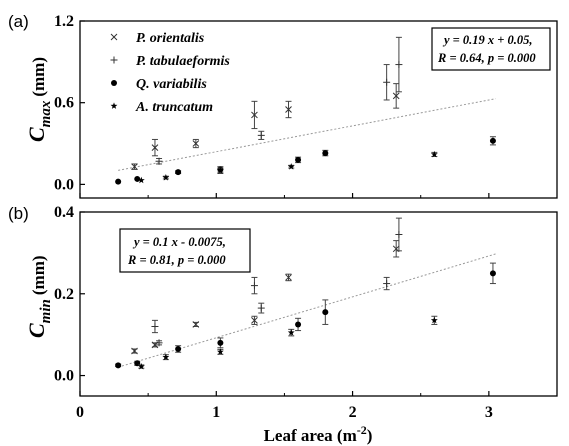 The image size is (569, 446). I want to click on svg-text:Cmax(mm): Cmax (mm), so click(39, 99).